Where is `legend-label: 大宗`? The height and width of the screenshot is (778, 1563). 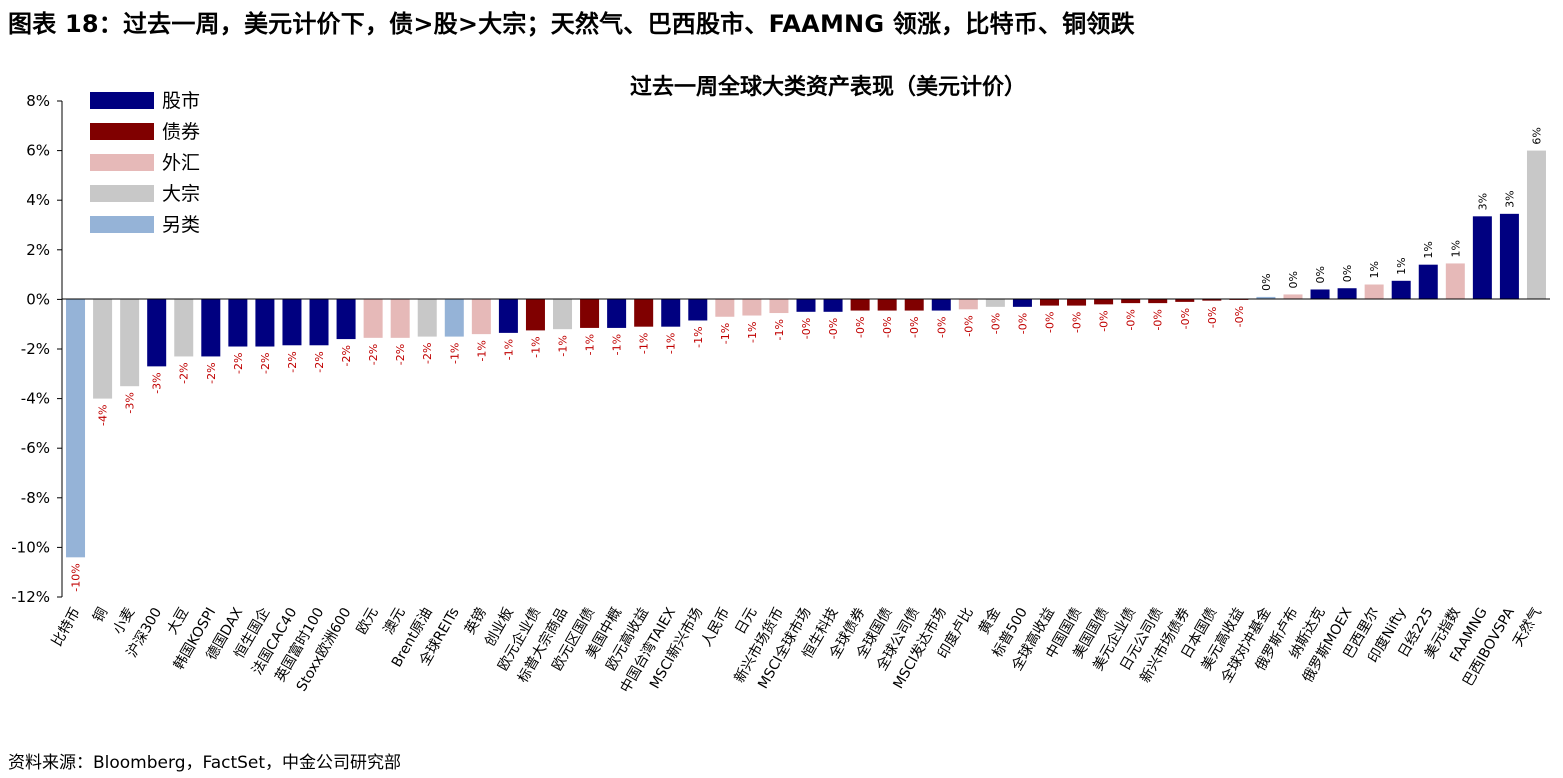
legend-label: 大宗 is located at coordinates (181, 194).